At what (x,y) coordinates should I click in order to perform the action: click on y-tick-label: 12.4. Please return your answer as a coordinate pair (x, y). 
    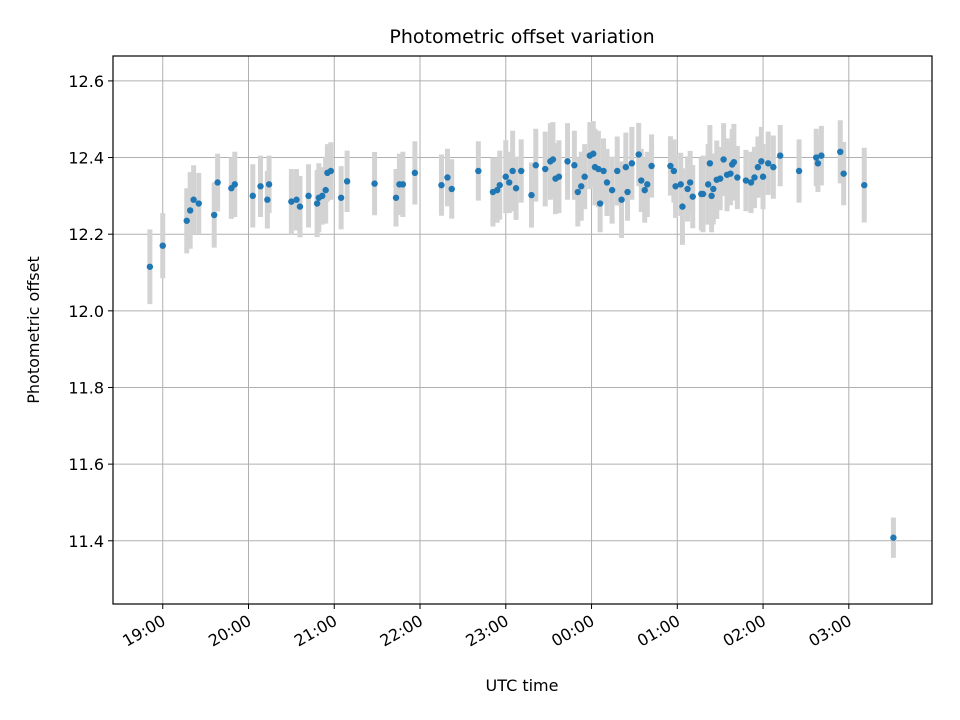
    Looking at the image, I should click on (86, 158).